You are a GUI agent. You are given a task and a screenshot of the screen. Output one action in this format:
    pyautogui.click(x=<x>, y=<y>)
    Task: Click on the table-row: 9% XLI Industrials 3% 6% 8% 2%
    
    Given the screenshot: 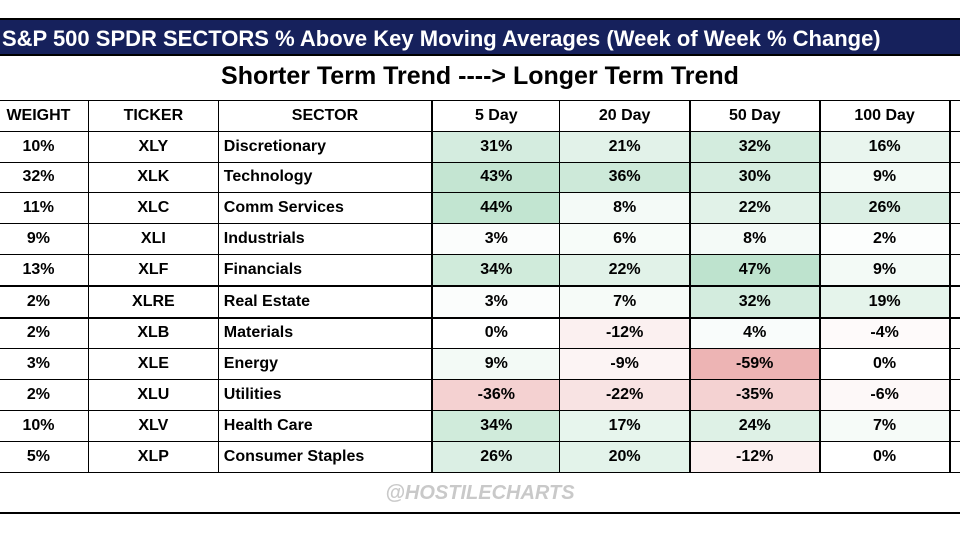 What is the action you would take?
    pyautogui.click(x=480, y=239)
    